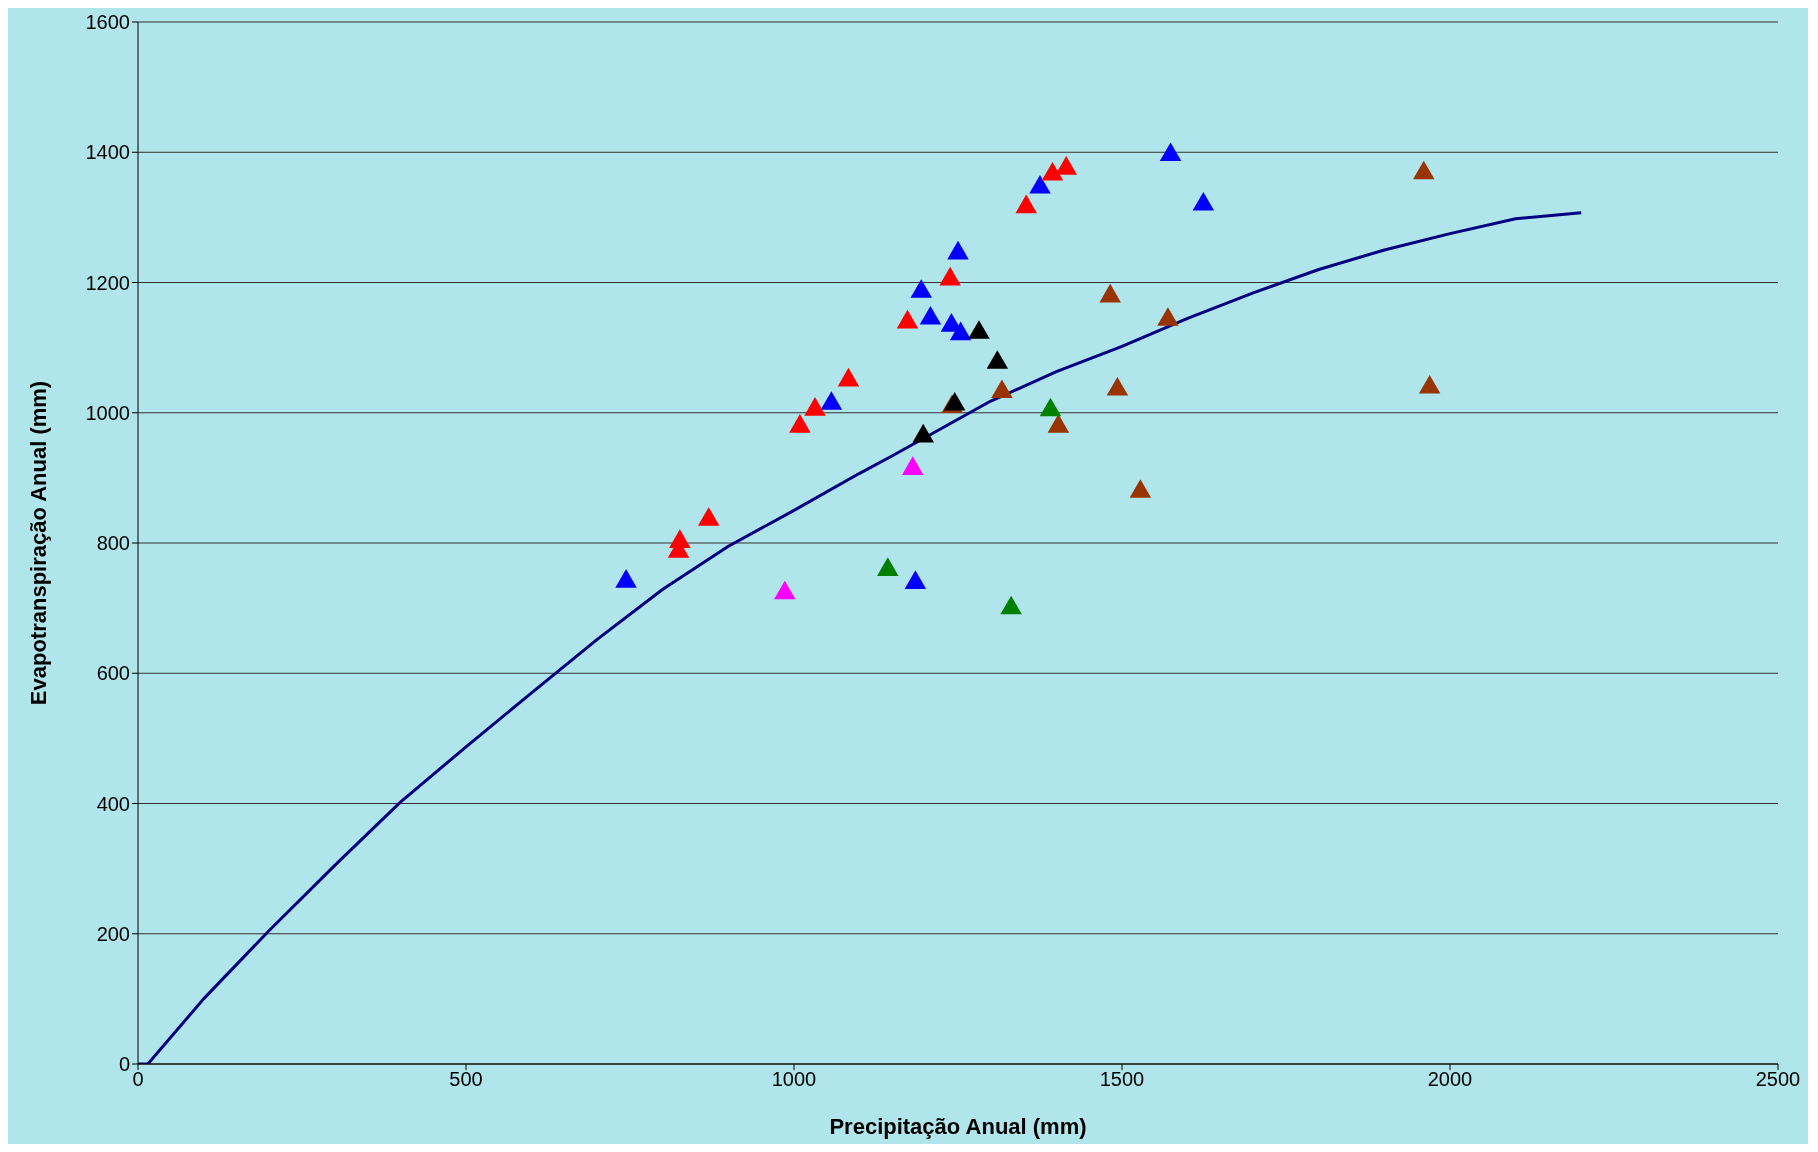  What do you see at coordinates (107, 152) in the screenshot?
I see `y-tick-label: 1400` at bounding box center [107, 152].